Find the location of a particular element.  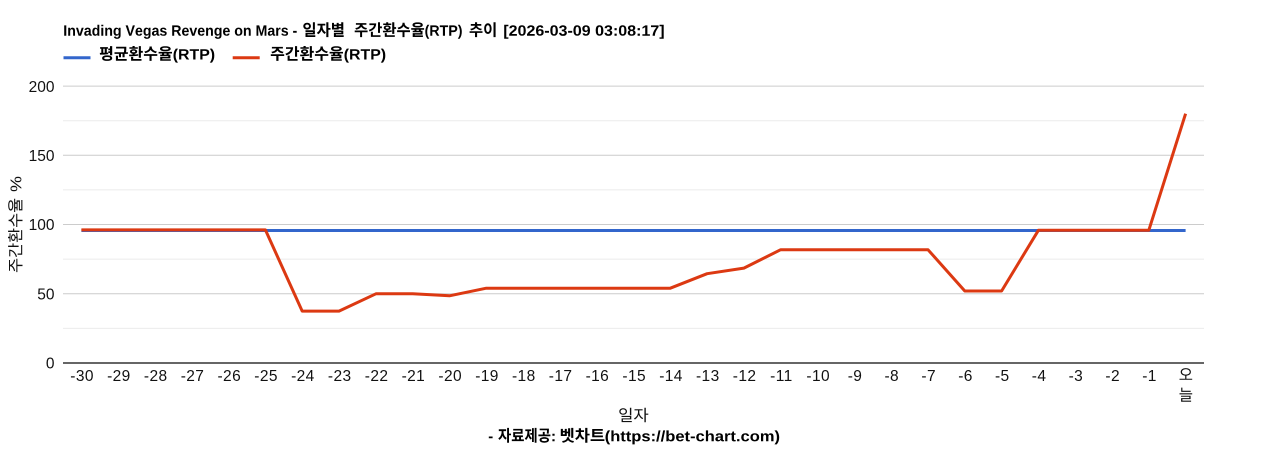

svg-text: -22 is located at coordinates (377, 376).